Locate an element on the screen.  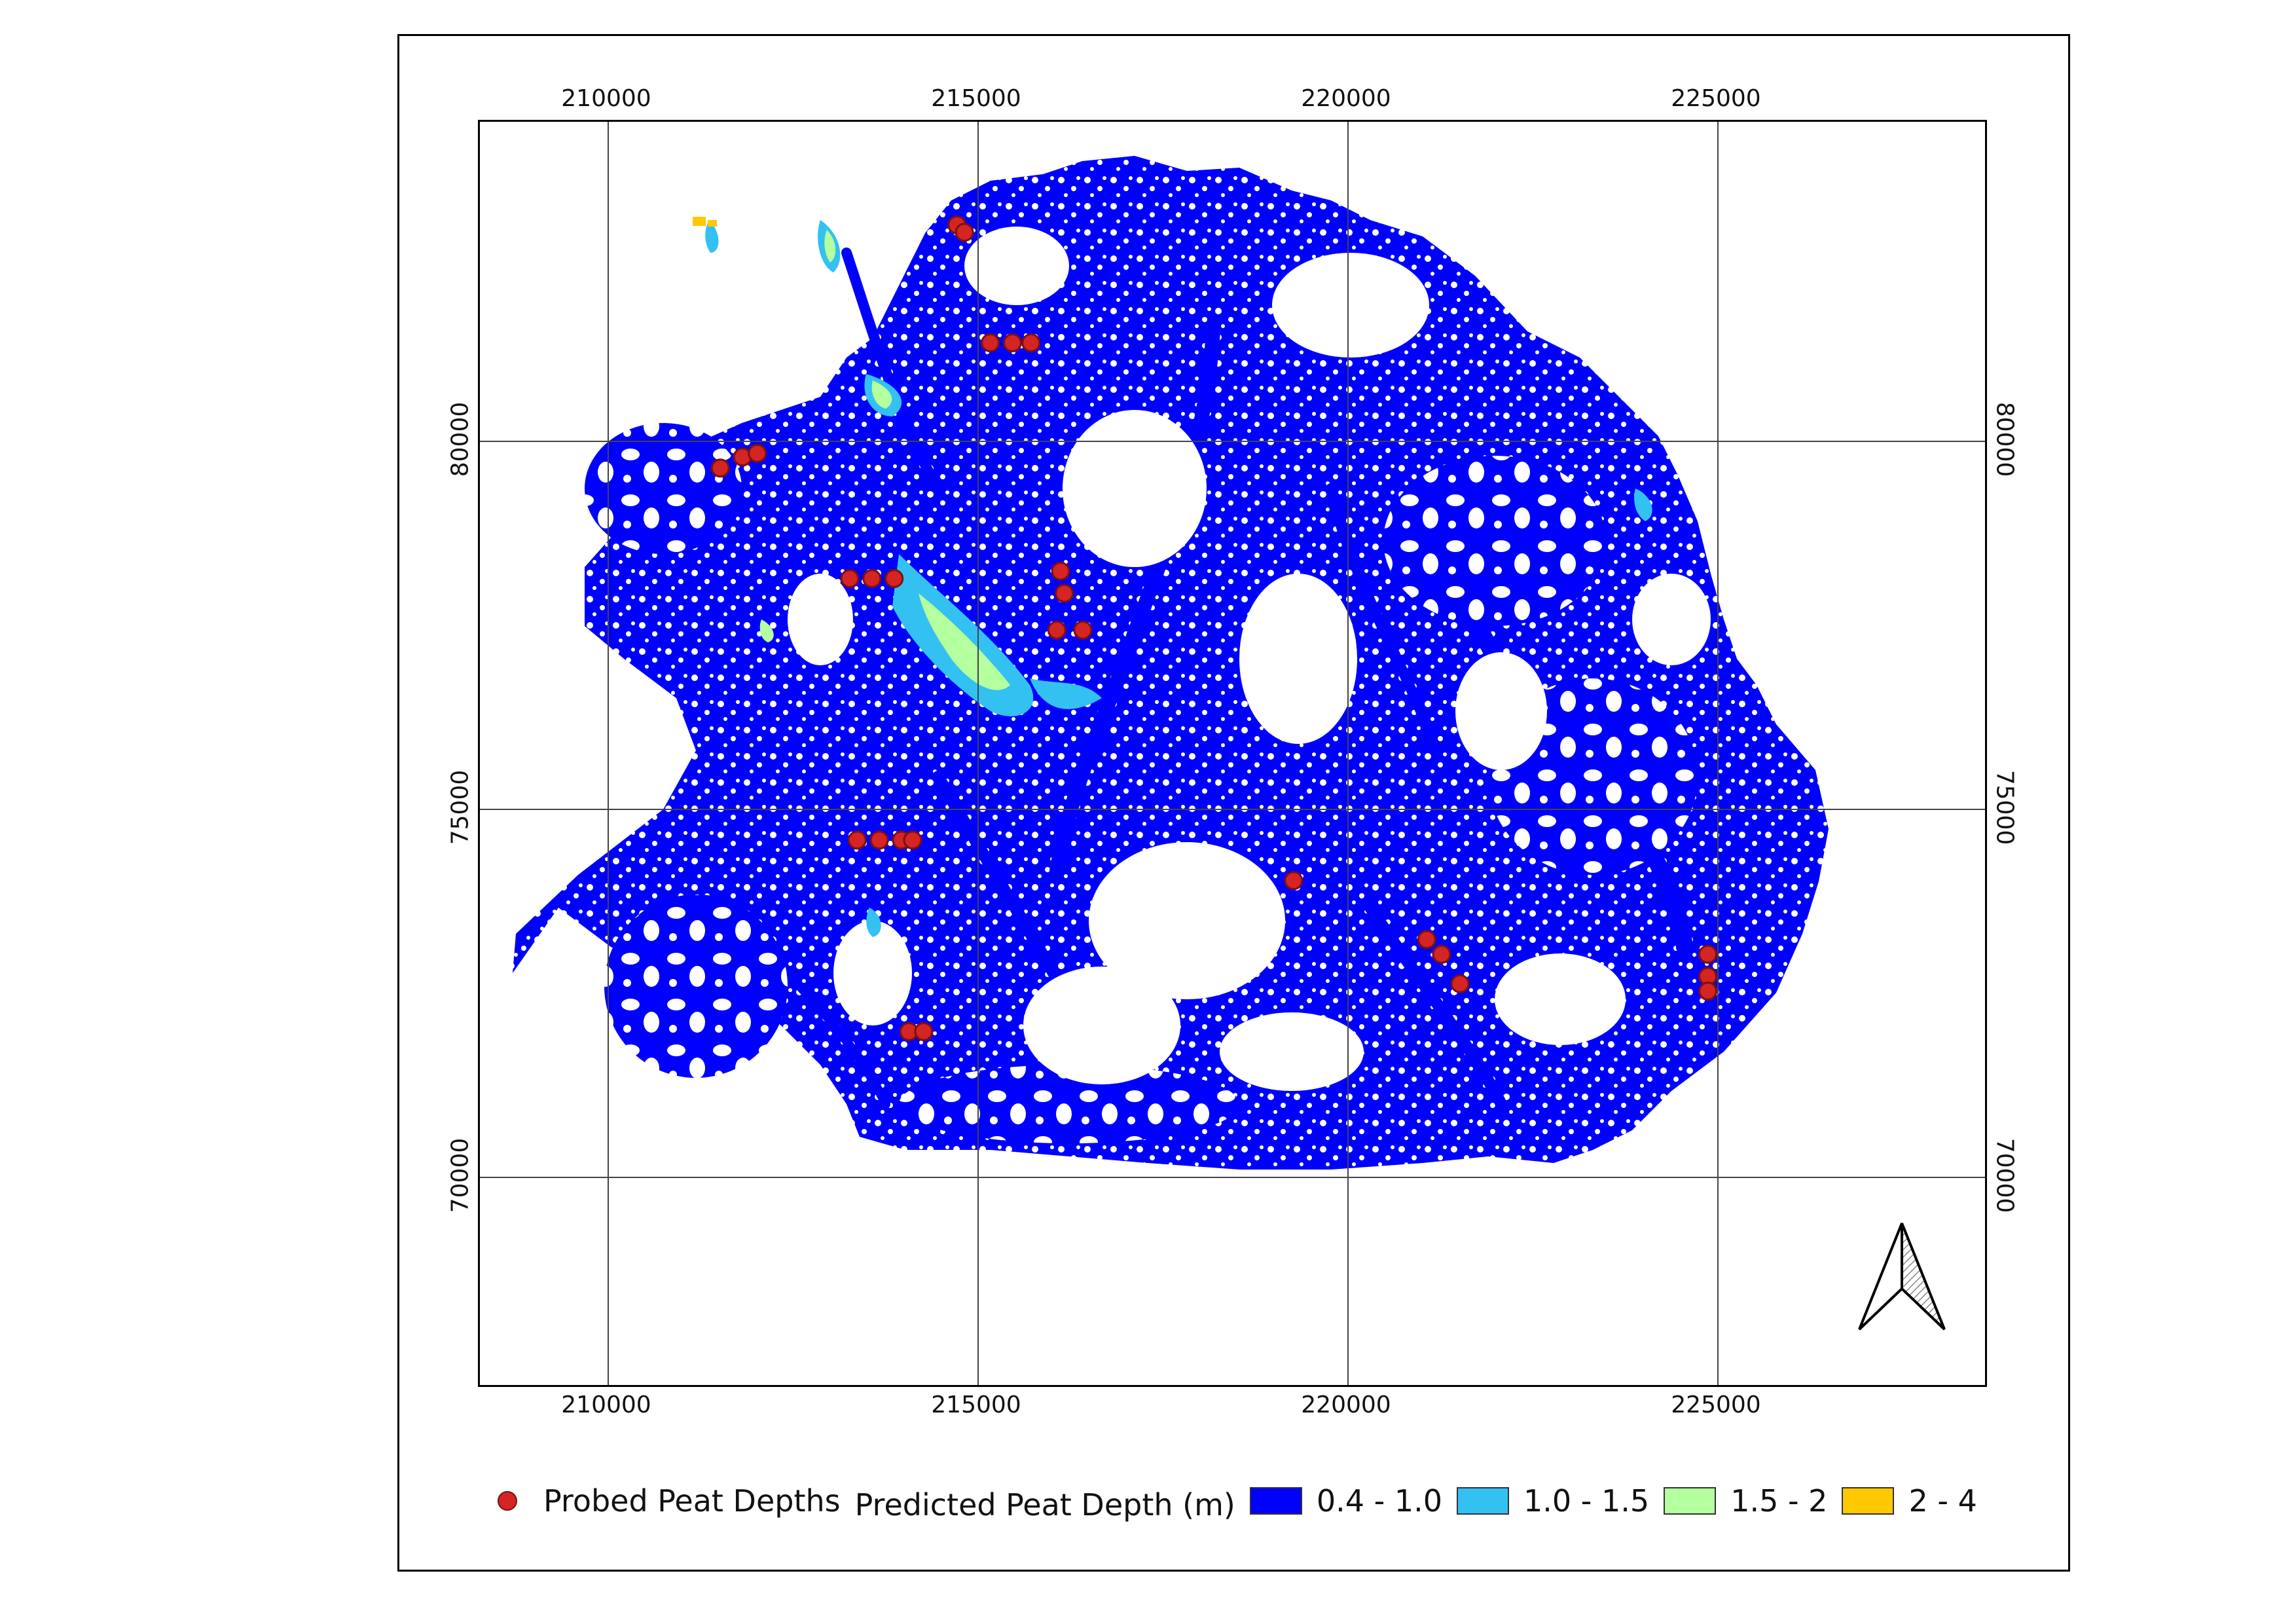
x-tick-top-4: 225000 is located at coordinates (1716, 98).